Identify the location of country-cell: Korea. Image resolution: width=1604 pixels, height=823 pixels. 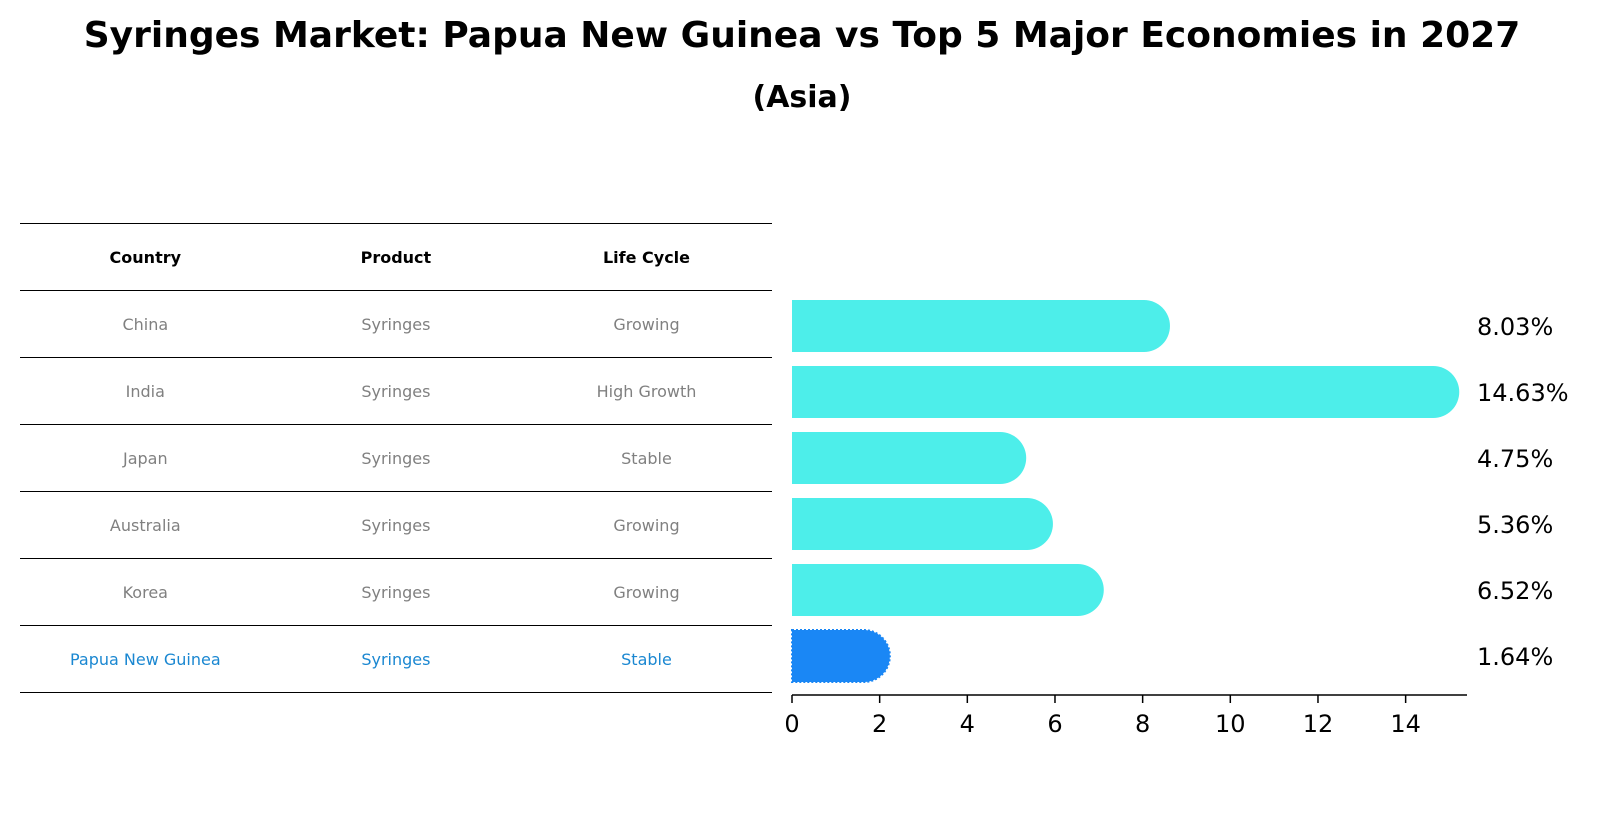
(145, 592).